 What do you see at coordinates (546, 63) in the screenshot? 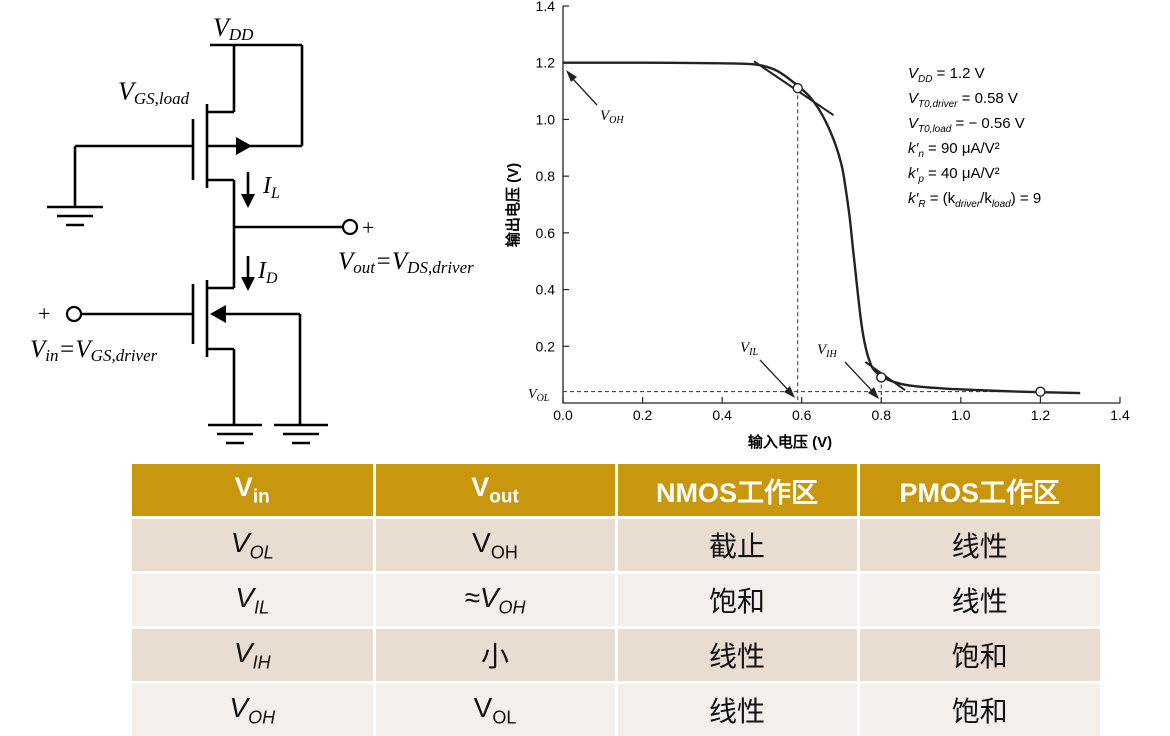
I see `y-tick-label: 1.2` at bounding box center [546, 63].